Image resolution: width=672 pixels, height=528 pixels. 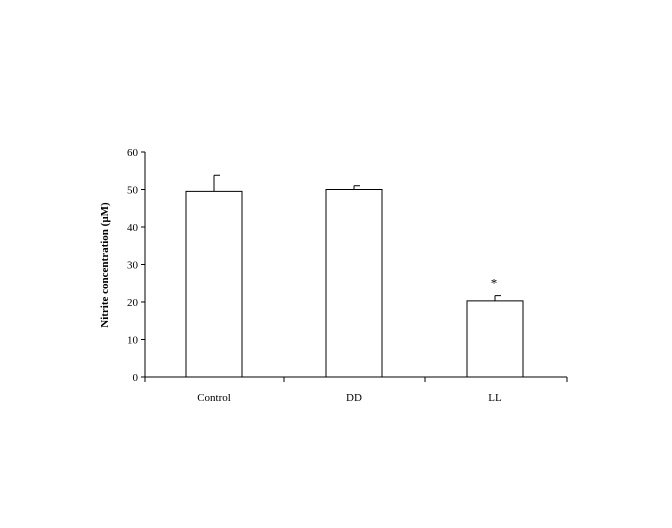 I want to click on bar-control, so click(x=214, y=284).